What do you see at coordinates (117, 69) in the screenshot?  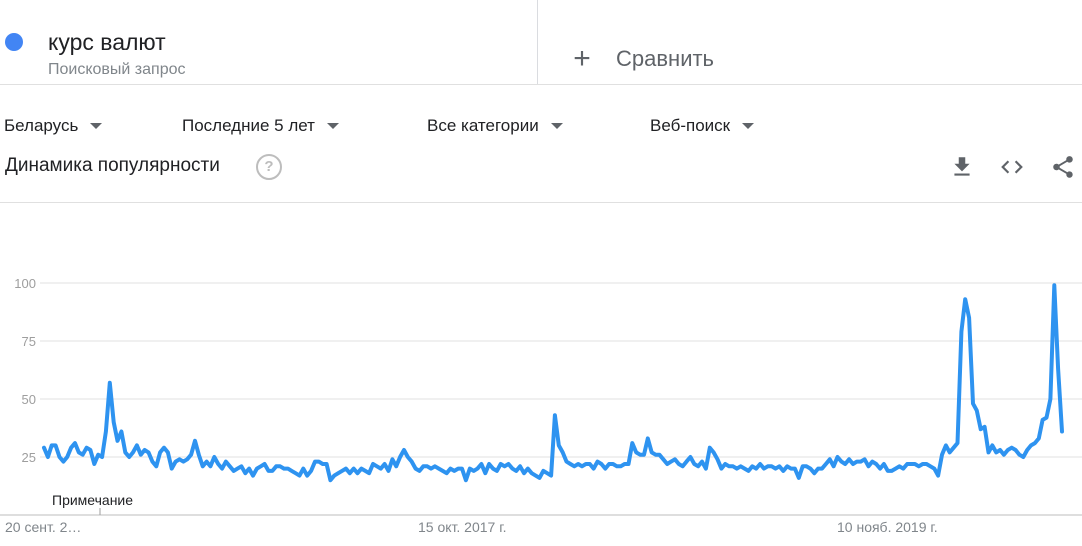 I see `search-term-type: Поисковый запрос` at bounding box center [117, 69].